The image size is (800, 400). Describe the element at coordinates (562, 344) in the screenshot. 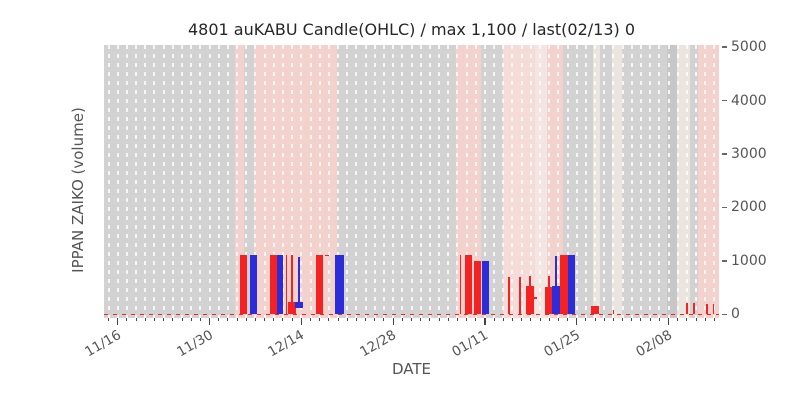

I see `x-tick-label: 01/25` at that location.